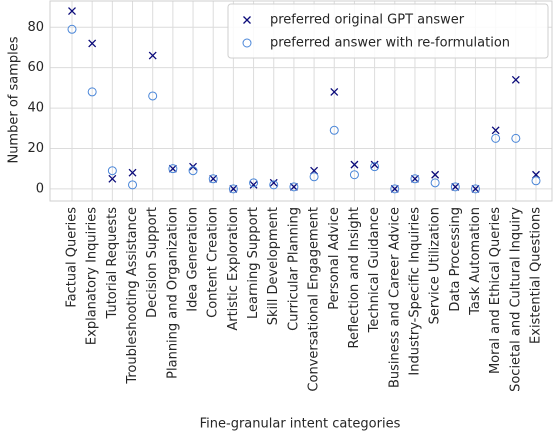  Describe the element at coordinates (35, 27) in the screenshot. I see `y-tick-label: 80` at that location.